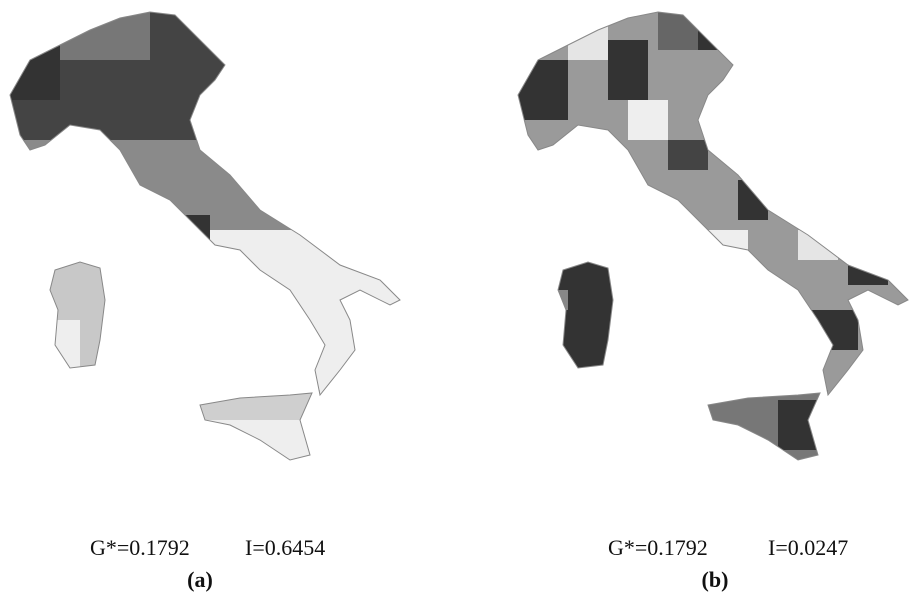 This screenshot has height=596, width=915. I want to click on stat-i: I=0.6454, so click(285, 547).